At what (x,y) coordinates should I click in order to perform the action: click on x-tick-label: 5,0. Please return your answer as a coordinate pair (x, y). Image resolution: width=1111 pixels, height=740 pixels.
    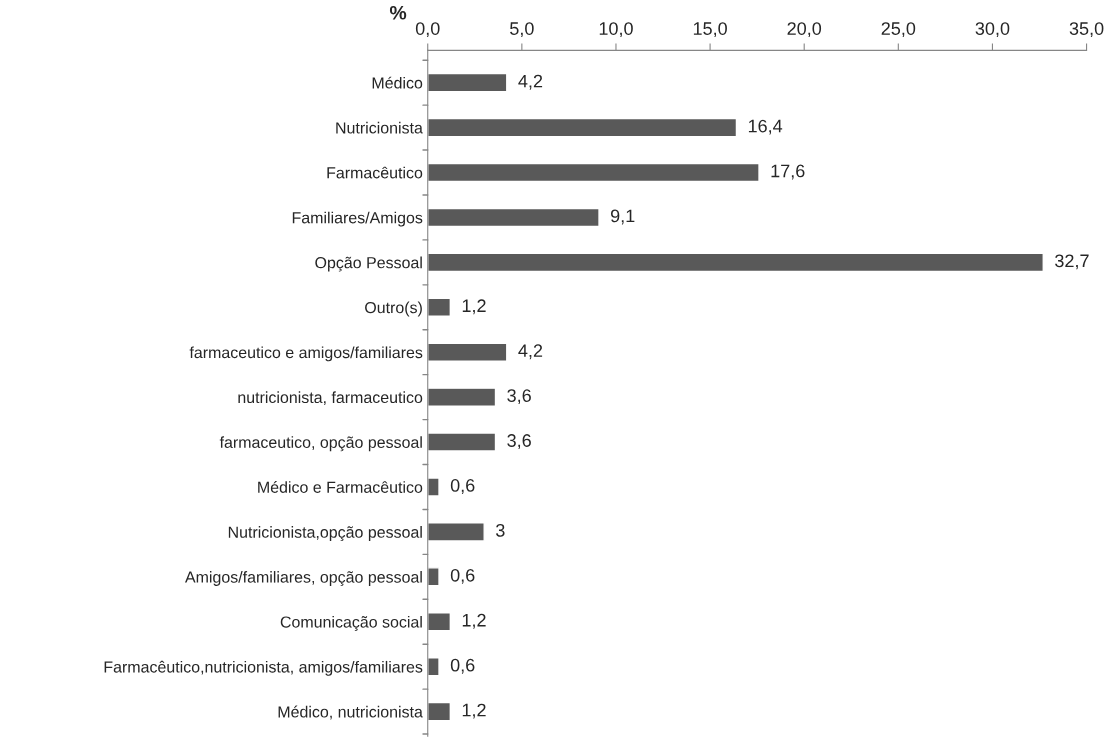
    Looking at the image, I should click on (522, 30).